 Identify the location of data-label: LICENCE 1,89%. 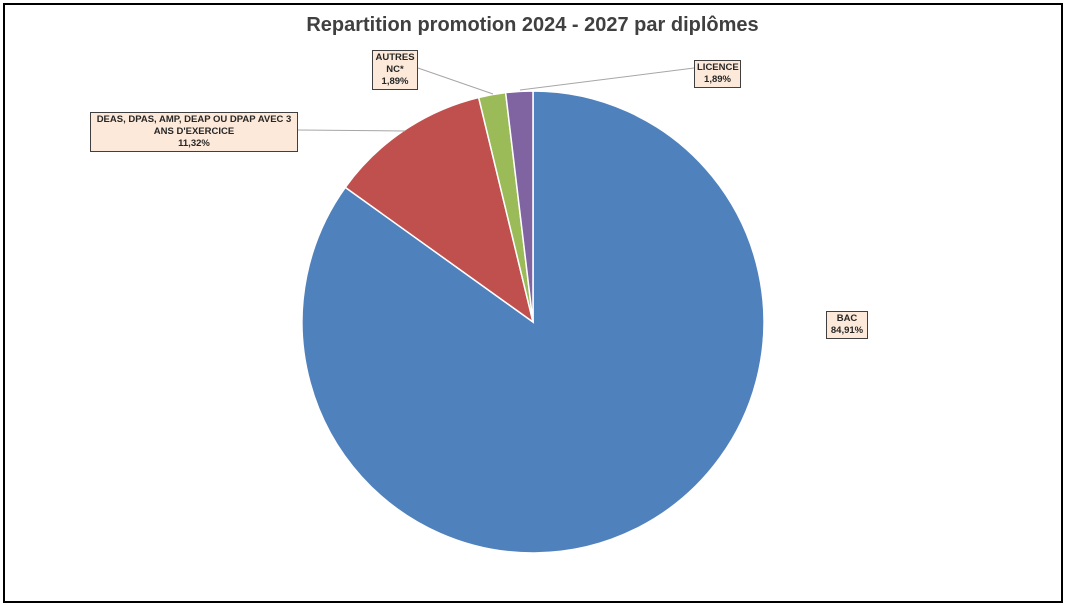
(717, 74).